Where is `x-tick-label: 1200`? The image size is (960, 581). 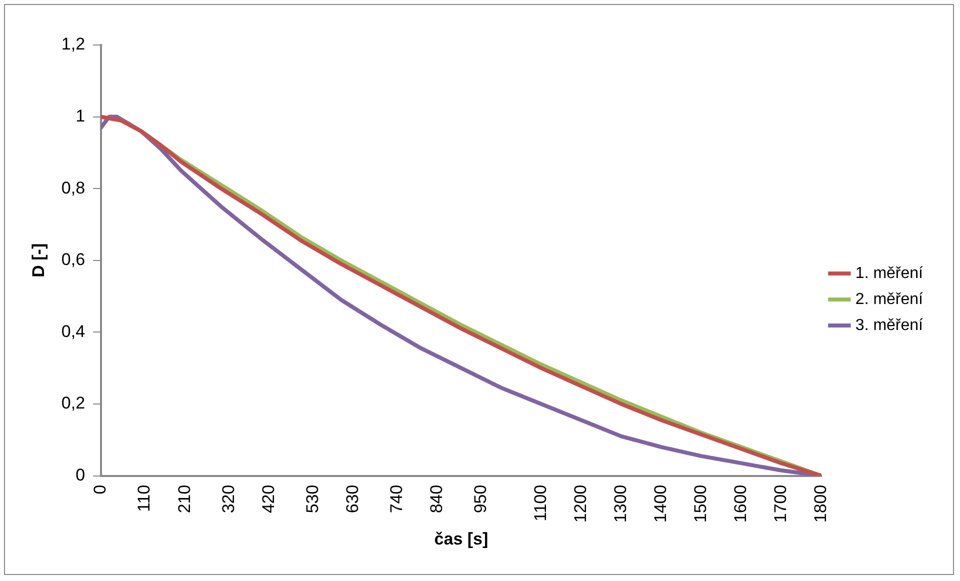
x-tick-label: 1200 is located at coordinates (580, 503).